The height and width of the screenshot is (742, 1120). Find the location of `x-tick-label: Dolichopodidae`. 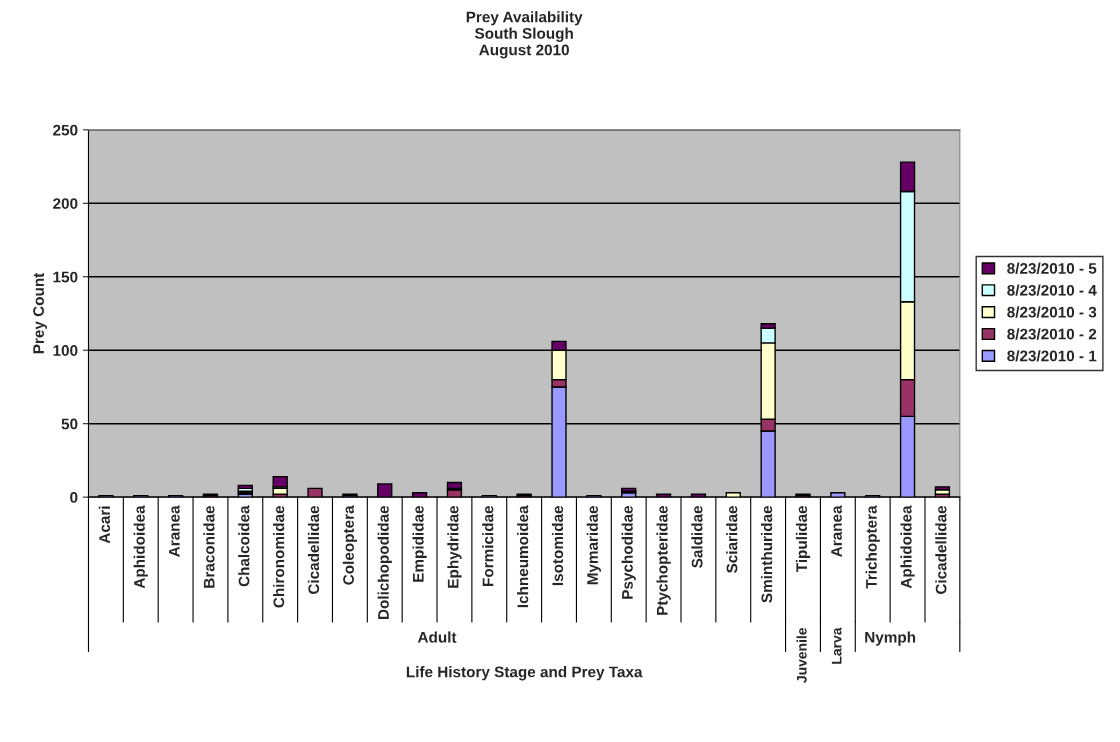

x-tick-label: Dolichopodidae is located at coordinates (384, 562).